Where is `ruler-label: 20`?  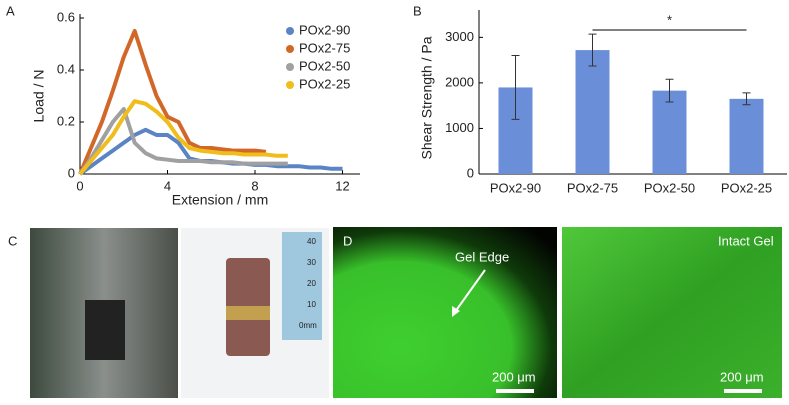 ruler-label: 20 is located at coordinates (311, 283).